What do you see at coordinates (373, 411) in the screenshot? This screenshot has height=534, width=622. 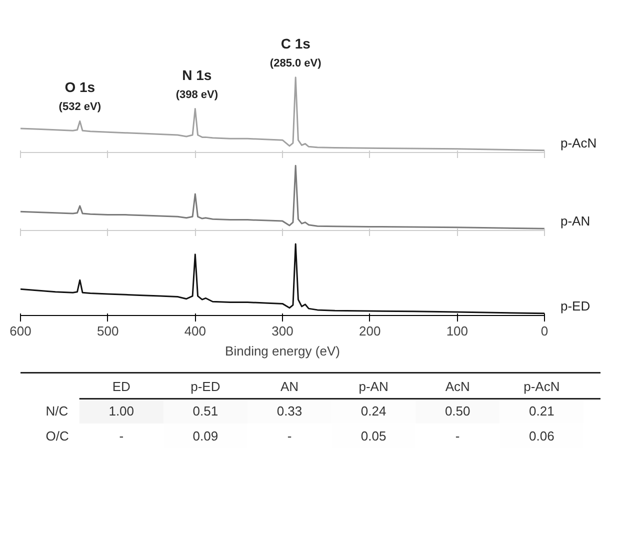 I see `data-label: 0.24` at bounding box center [373, 411].